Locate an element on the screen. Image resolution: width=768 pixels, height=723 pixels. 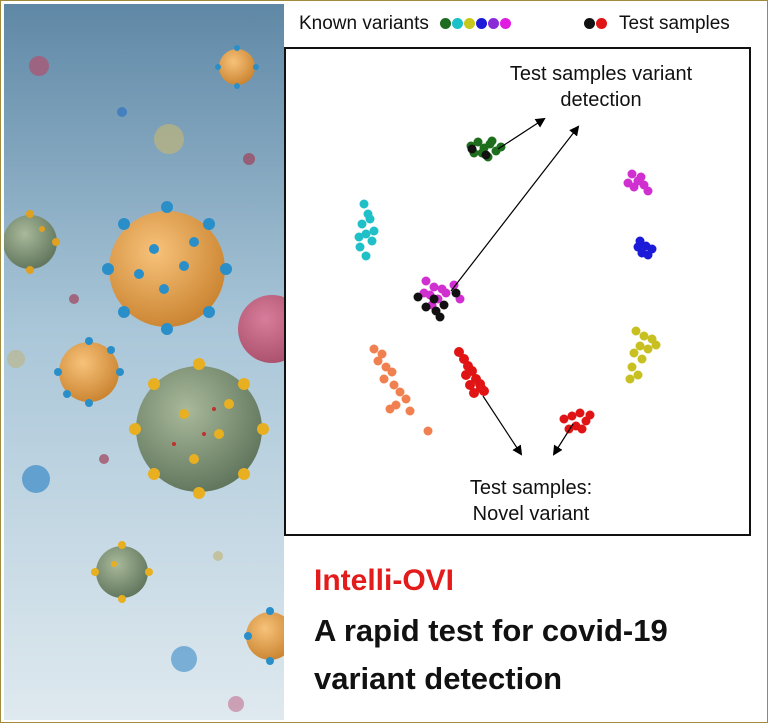
cluster-blue is located at coordinates (645, 248).